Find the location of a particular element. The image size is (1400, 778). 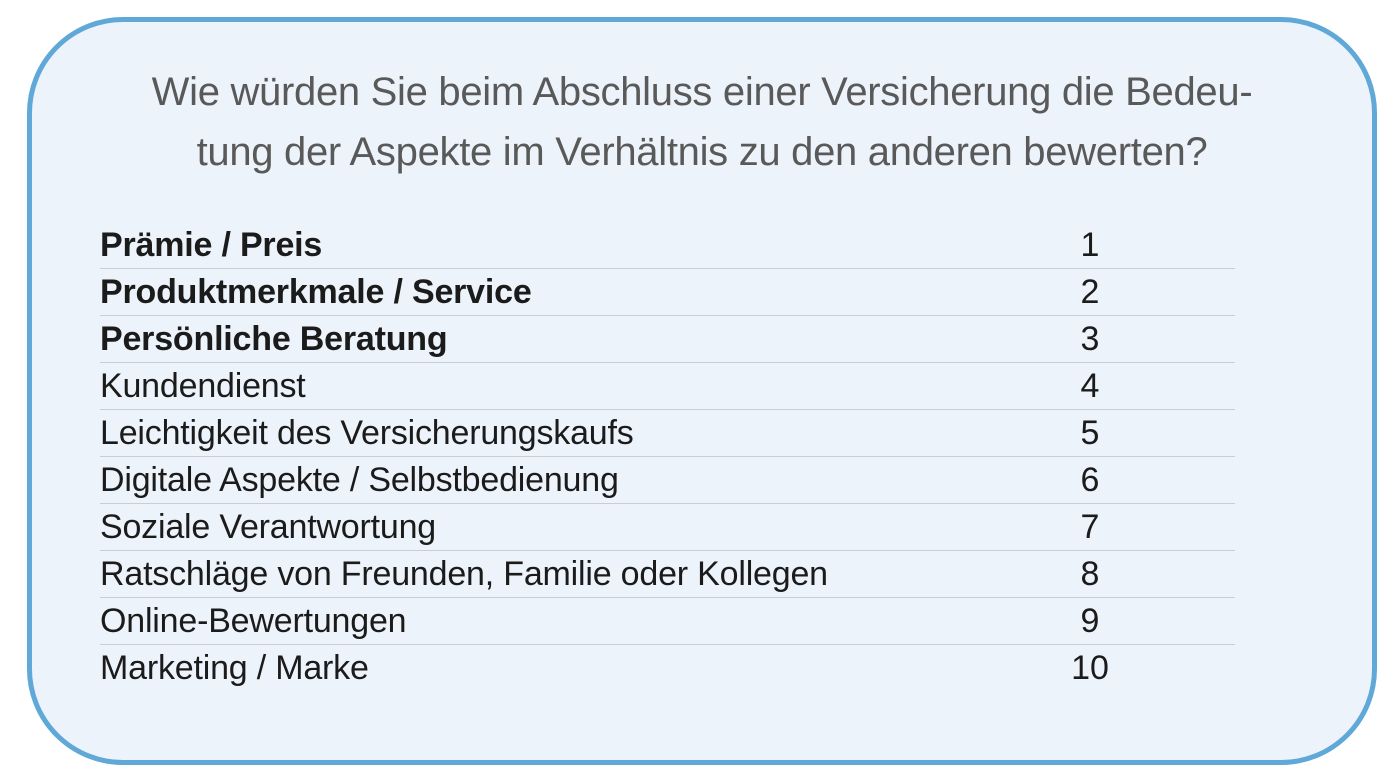

table-row: Online-Bewertungen 9 is located at coordinates (667, 621).